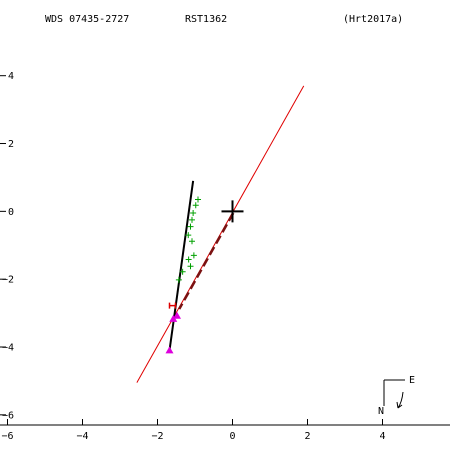 The height and width of the screenshot is (450, 450). Describe the element at coordinates (381, 411) in the screenshot. I see `compass-north-label: N` at that location.